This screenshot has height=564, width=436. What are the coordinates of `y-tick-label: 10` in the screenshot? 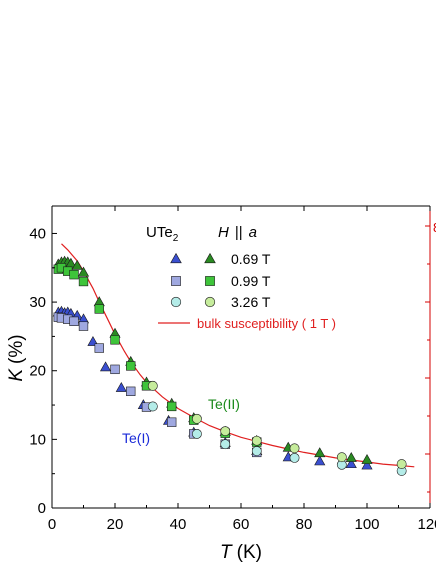 It's located at (37, 439).